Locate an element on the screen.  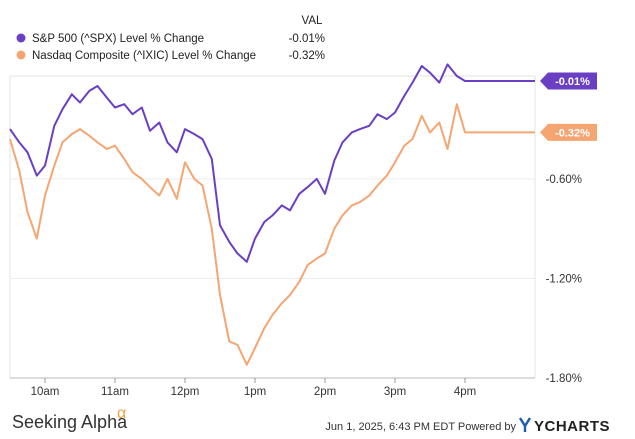
seeking-alpha-logo: Seeking Alpha is located at coordinates (70, 422).